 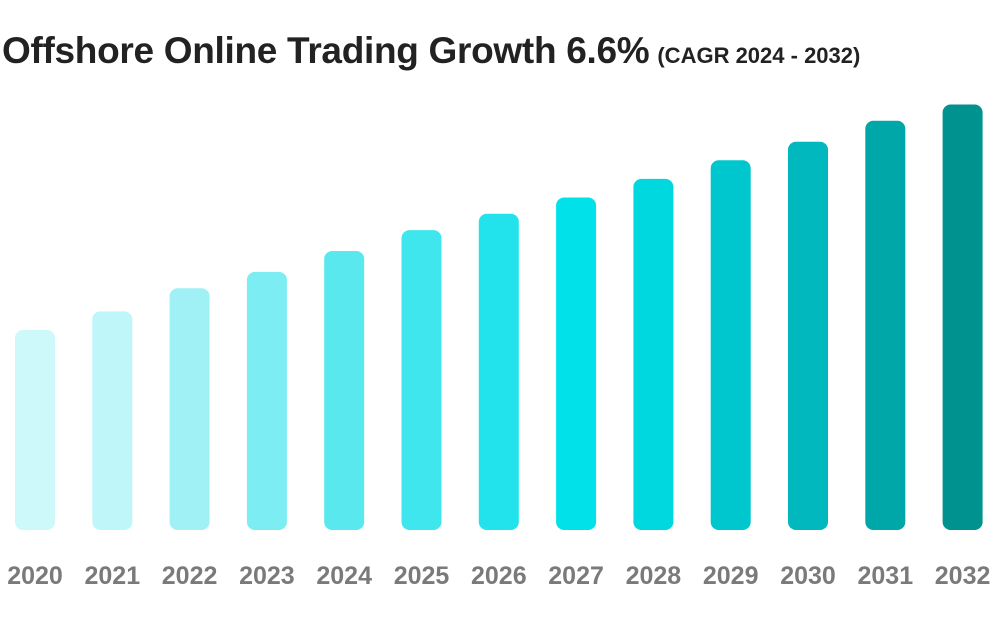 I want to click on x-tick-label-2032: 2032, so click(x=963, y=576).